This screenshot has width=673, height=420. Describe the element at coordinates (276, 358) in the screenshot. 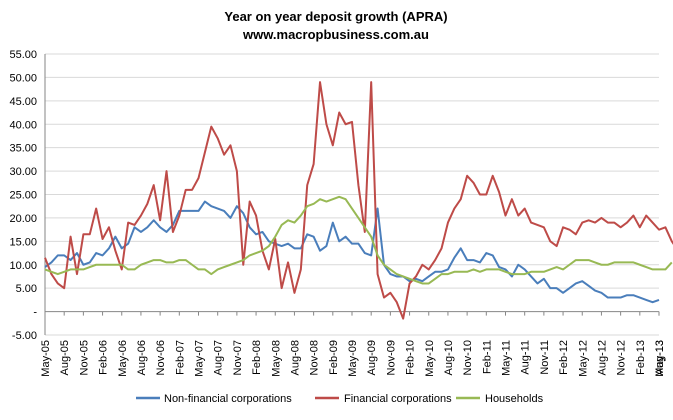

I see `x-tick-label: May-08` at that location.